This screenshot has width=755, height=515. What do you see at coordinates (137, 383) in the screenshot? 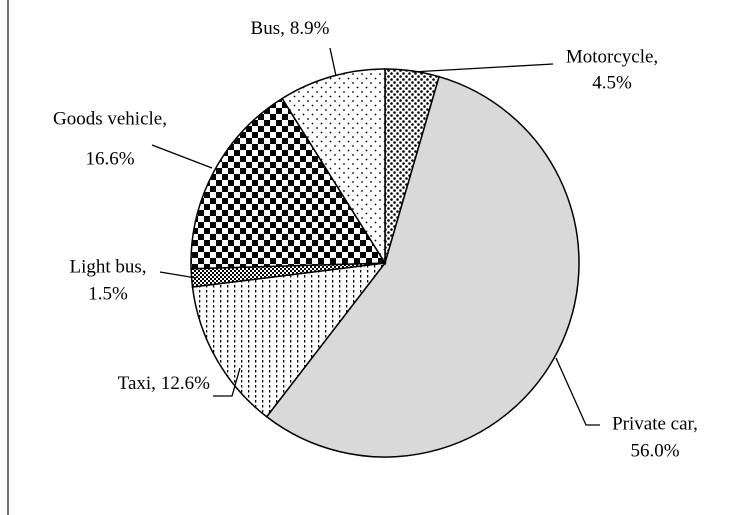
I see `category-label: Taxi,` at bounding box center [137, 383].